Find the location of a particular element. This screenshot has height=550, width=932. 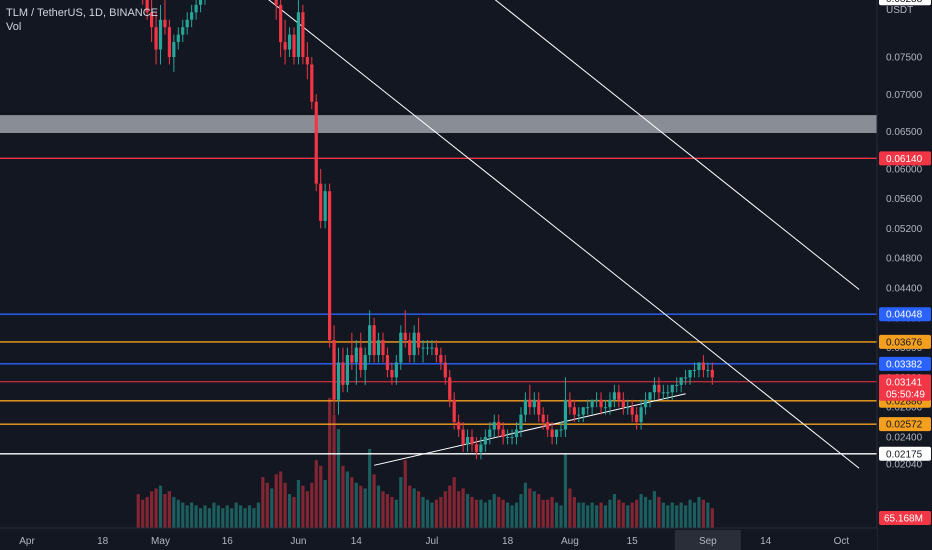

time-tick-label: Aug is located at coordinates (570, 541).